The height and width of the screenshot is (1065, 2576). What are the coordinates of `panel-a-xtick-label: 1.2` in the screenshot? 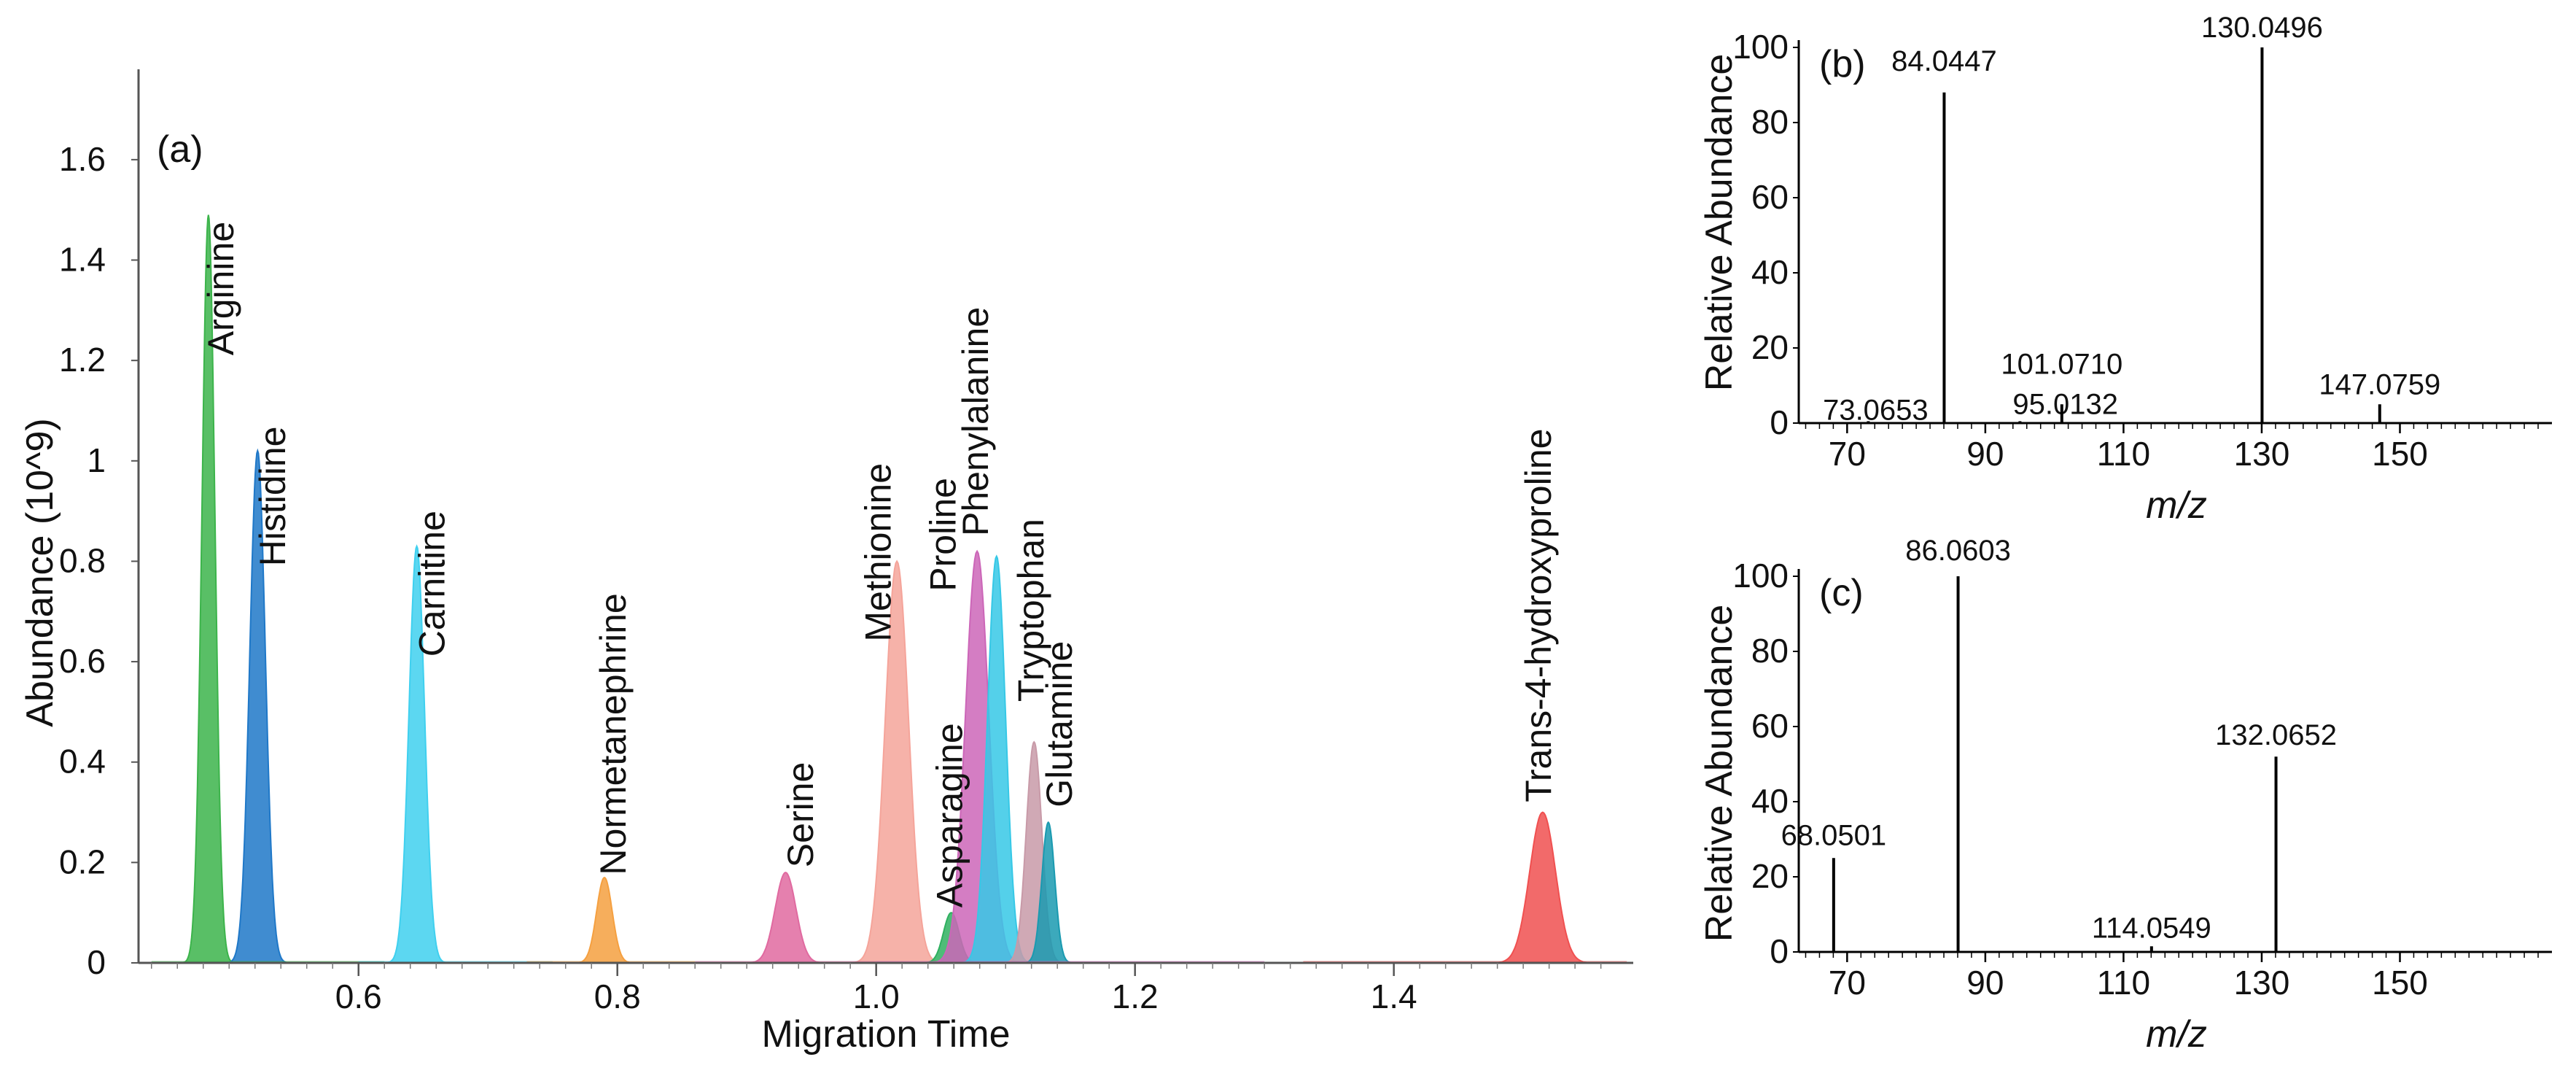 It's located at (1135, 996).